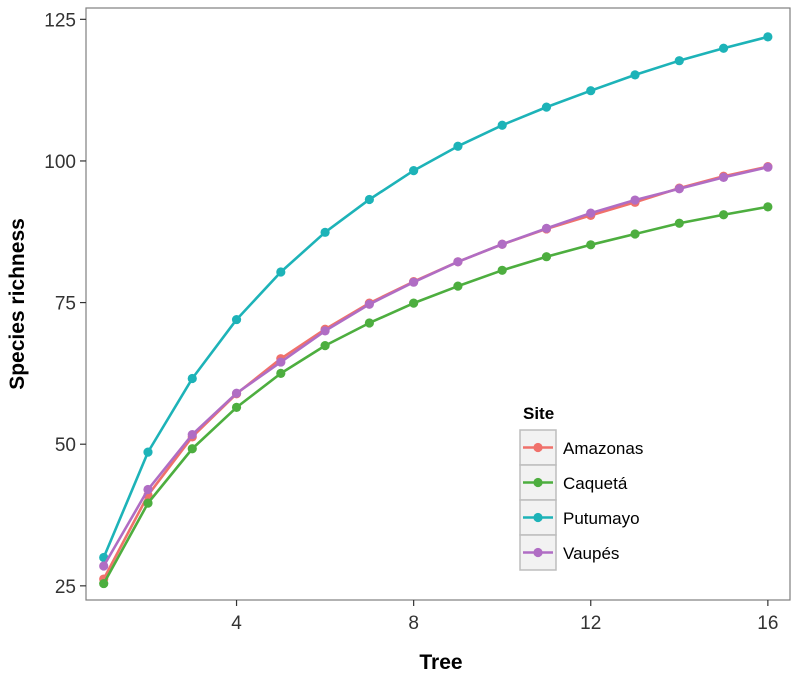 This screenshot has width=796, height=674. Describe the element at coordinates (601, 518) in the screenshot. I see `legend-label: Putumayo` at that location.